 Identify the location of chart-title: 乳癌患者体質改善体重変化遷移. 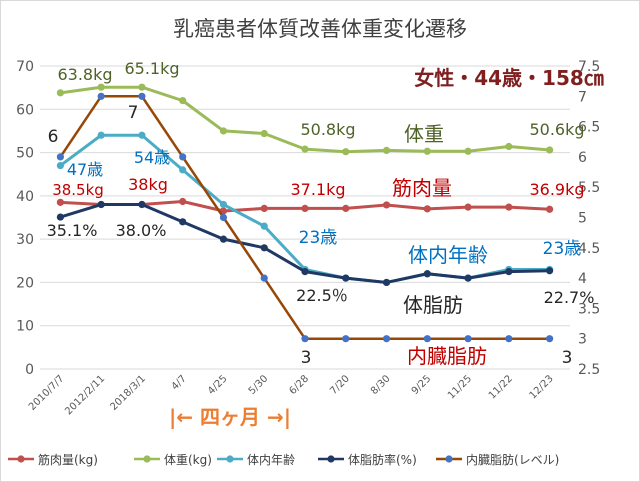
(320, 29).